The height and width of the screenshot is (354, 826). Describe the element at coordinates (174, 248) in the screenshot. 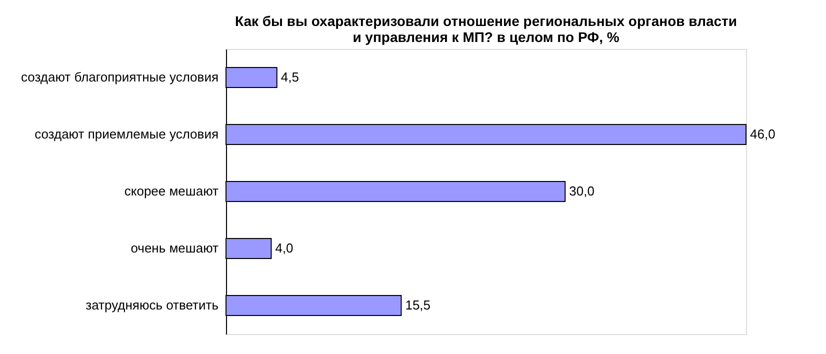

I see `y-tick-label: очень мешают` at that location.